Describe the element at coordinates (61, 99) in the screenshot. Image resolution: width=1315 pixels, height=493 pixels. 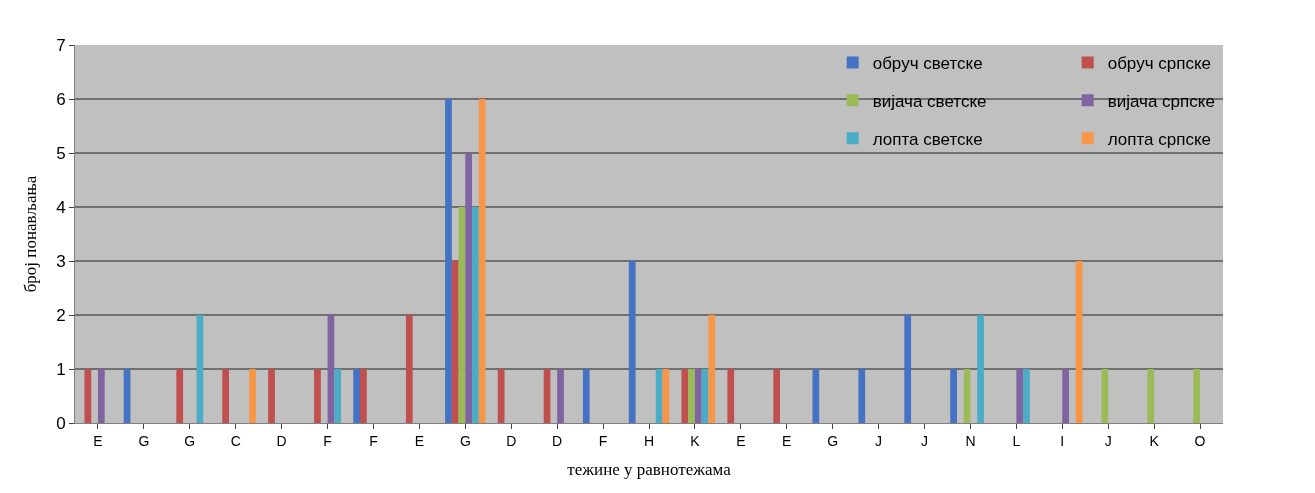
I see `y-tick-label: 6` at that location.